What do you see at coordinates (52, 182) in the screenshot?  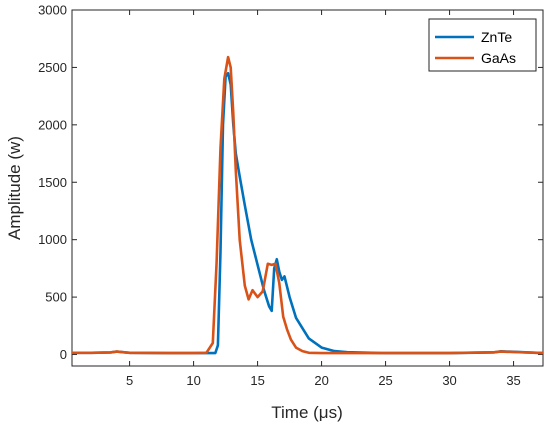 I see `y-tick-label: 1500` at bounding box center [52, 182].